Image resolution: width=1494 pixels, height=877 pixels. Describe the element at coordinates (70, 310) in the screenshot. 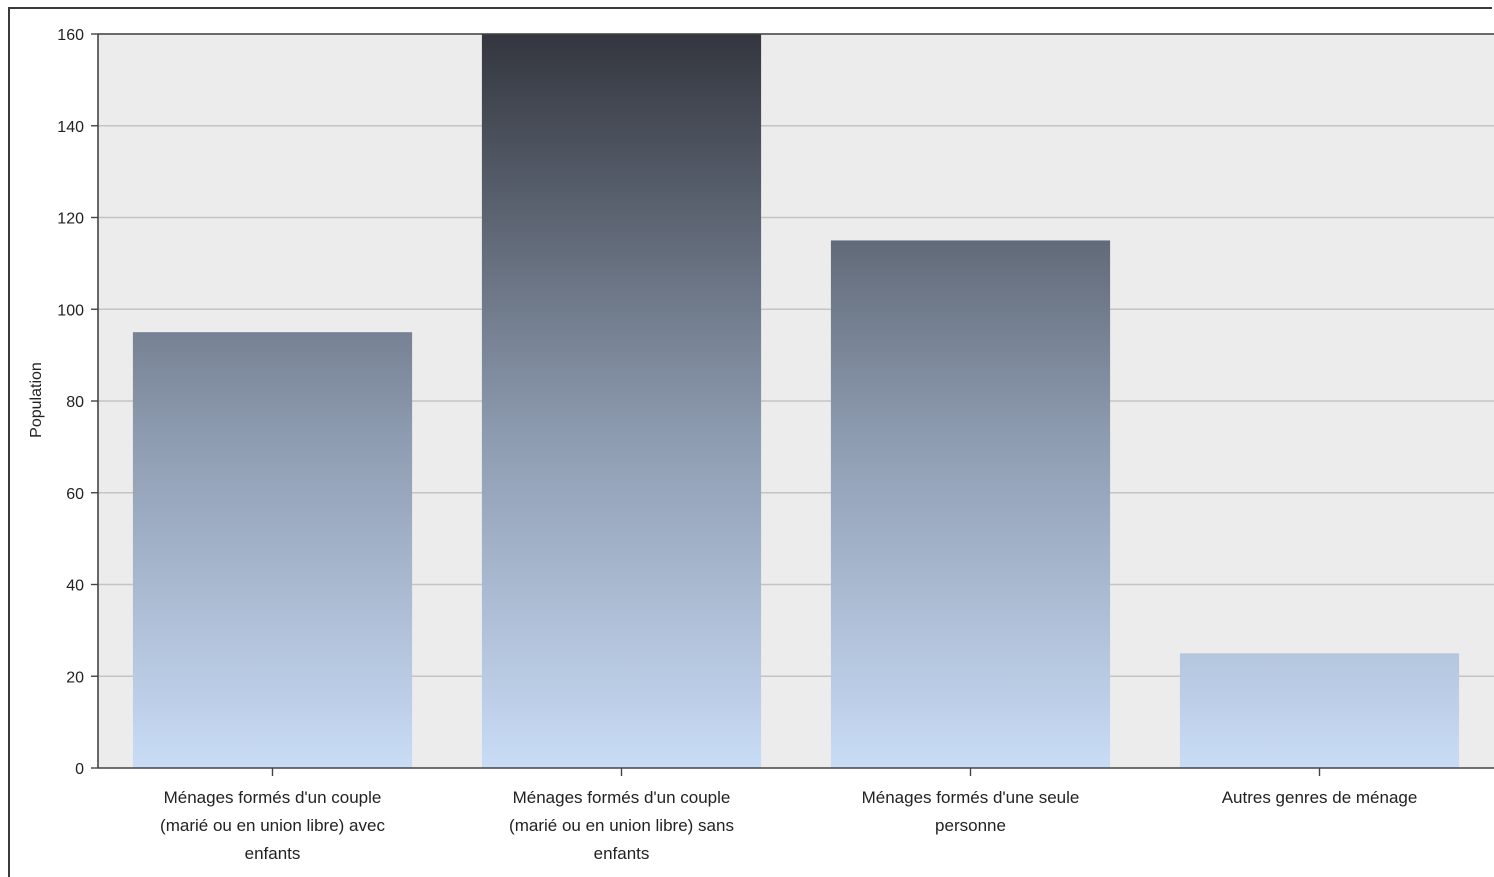

I see `y-tick-label: 100` at that location.